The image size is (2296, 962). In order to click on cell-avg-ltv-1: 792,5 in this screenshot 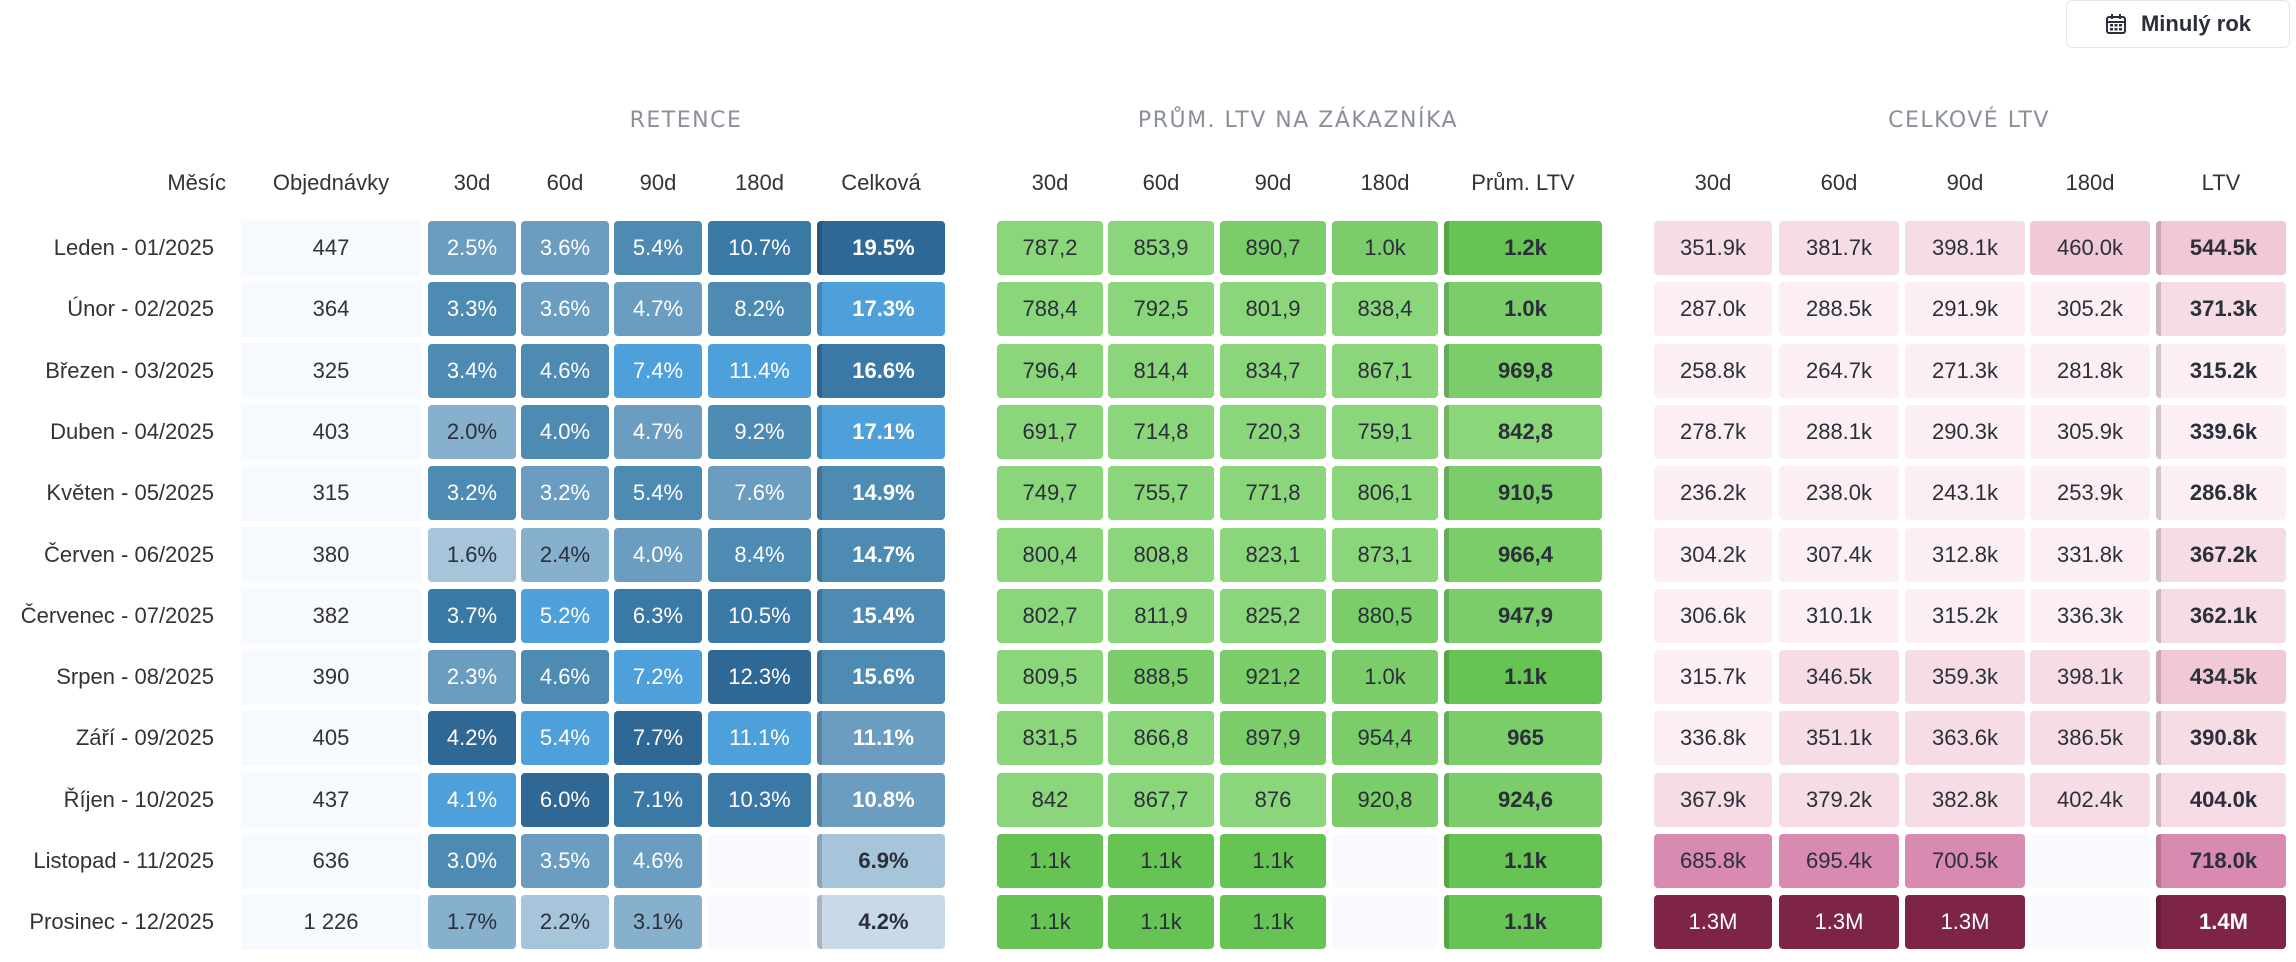, I will do `click(1161, 309)`.